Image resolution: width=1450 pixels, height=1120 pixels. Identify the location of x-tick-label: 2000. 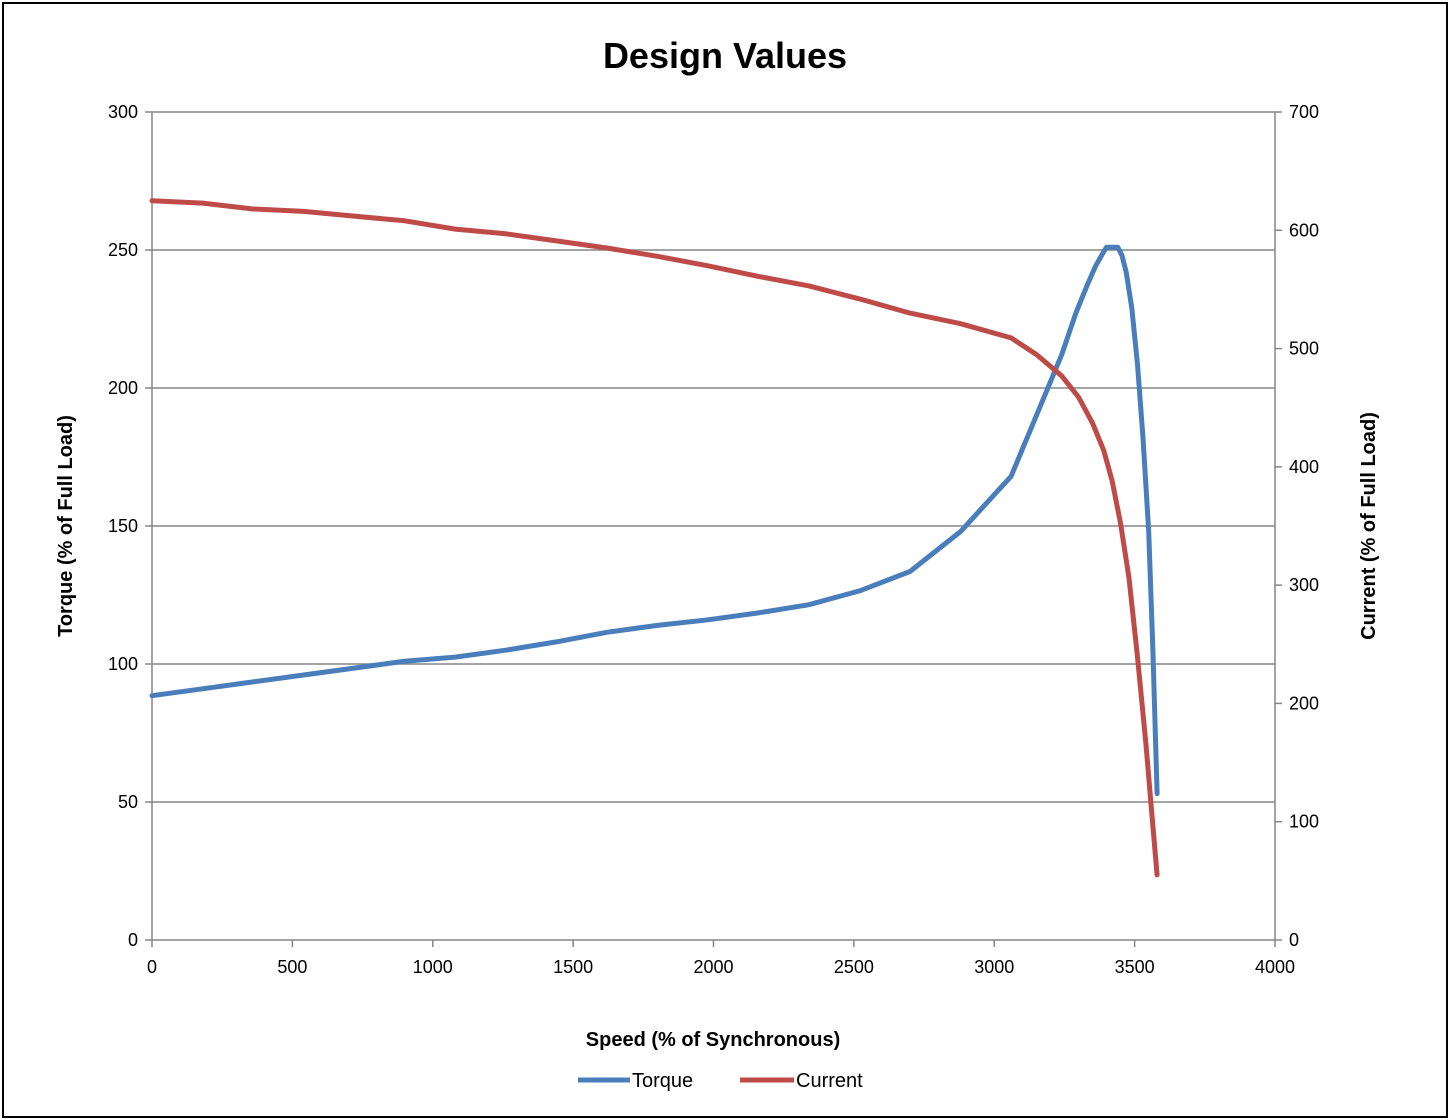
(713, 967).